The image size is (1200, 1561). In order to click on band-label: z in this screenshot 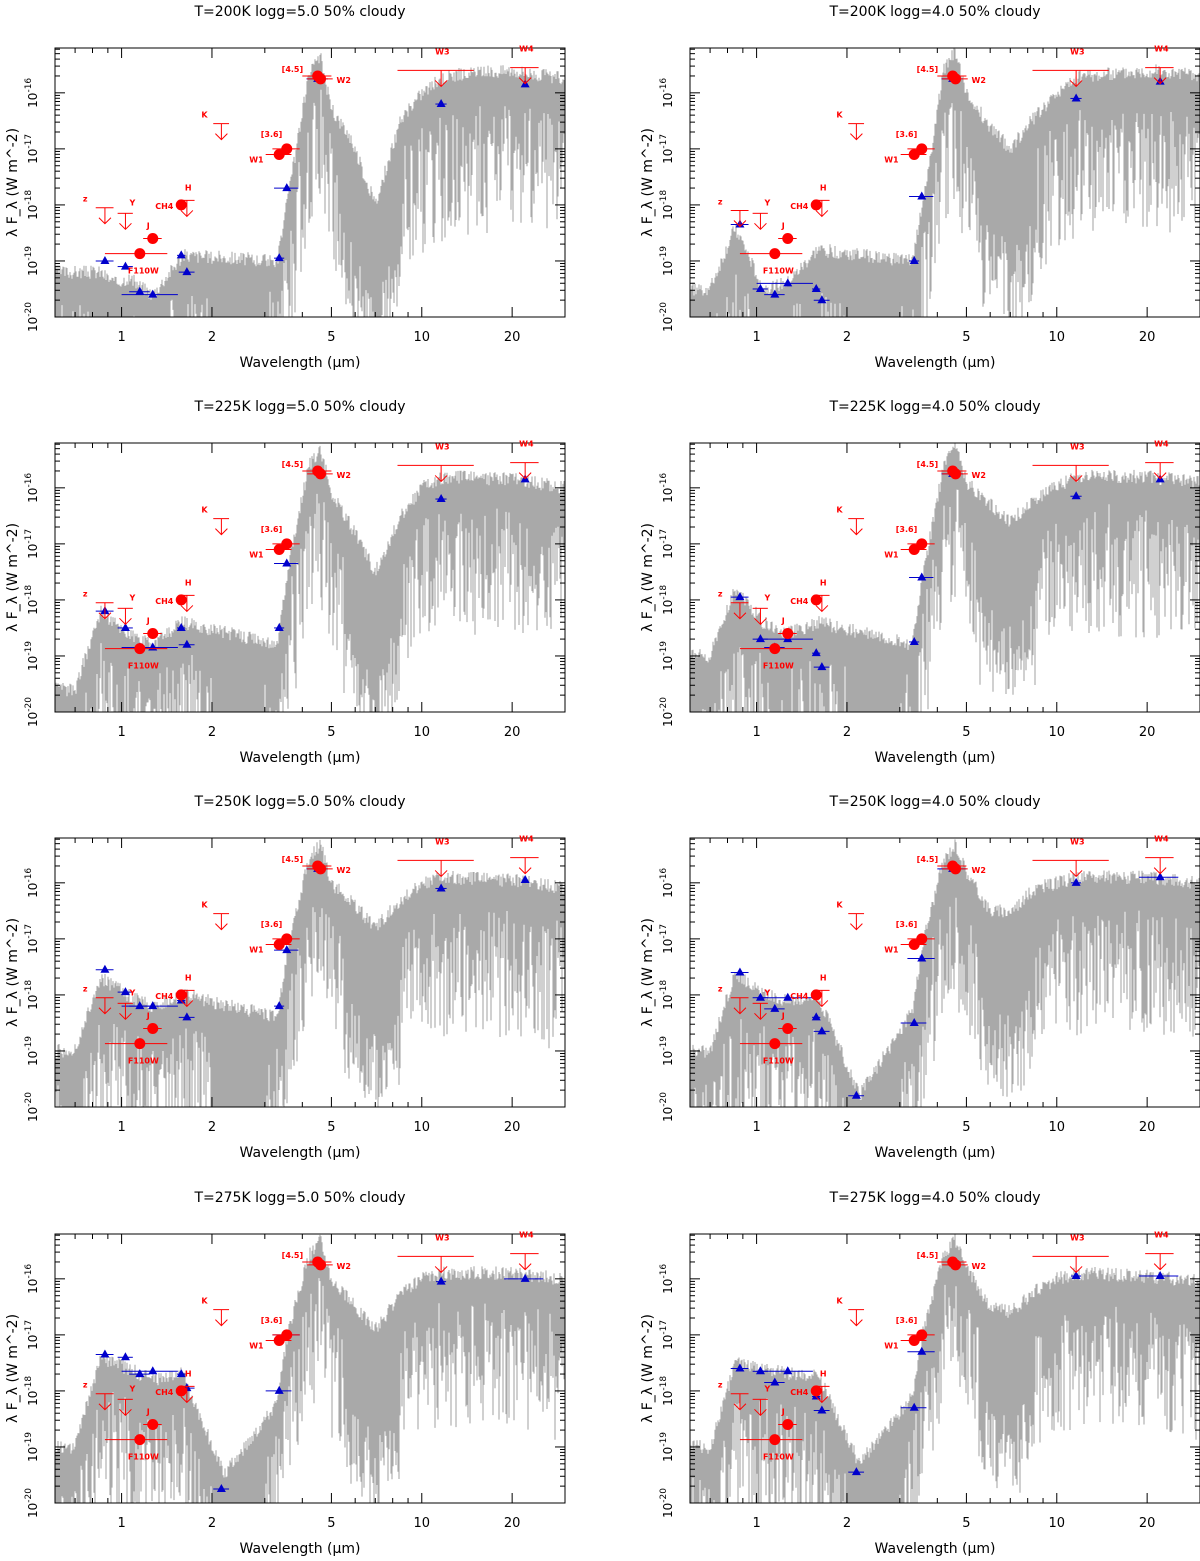, I will do `click(85, 594)`.